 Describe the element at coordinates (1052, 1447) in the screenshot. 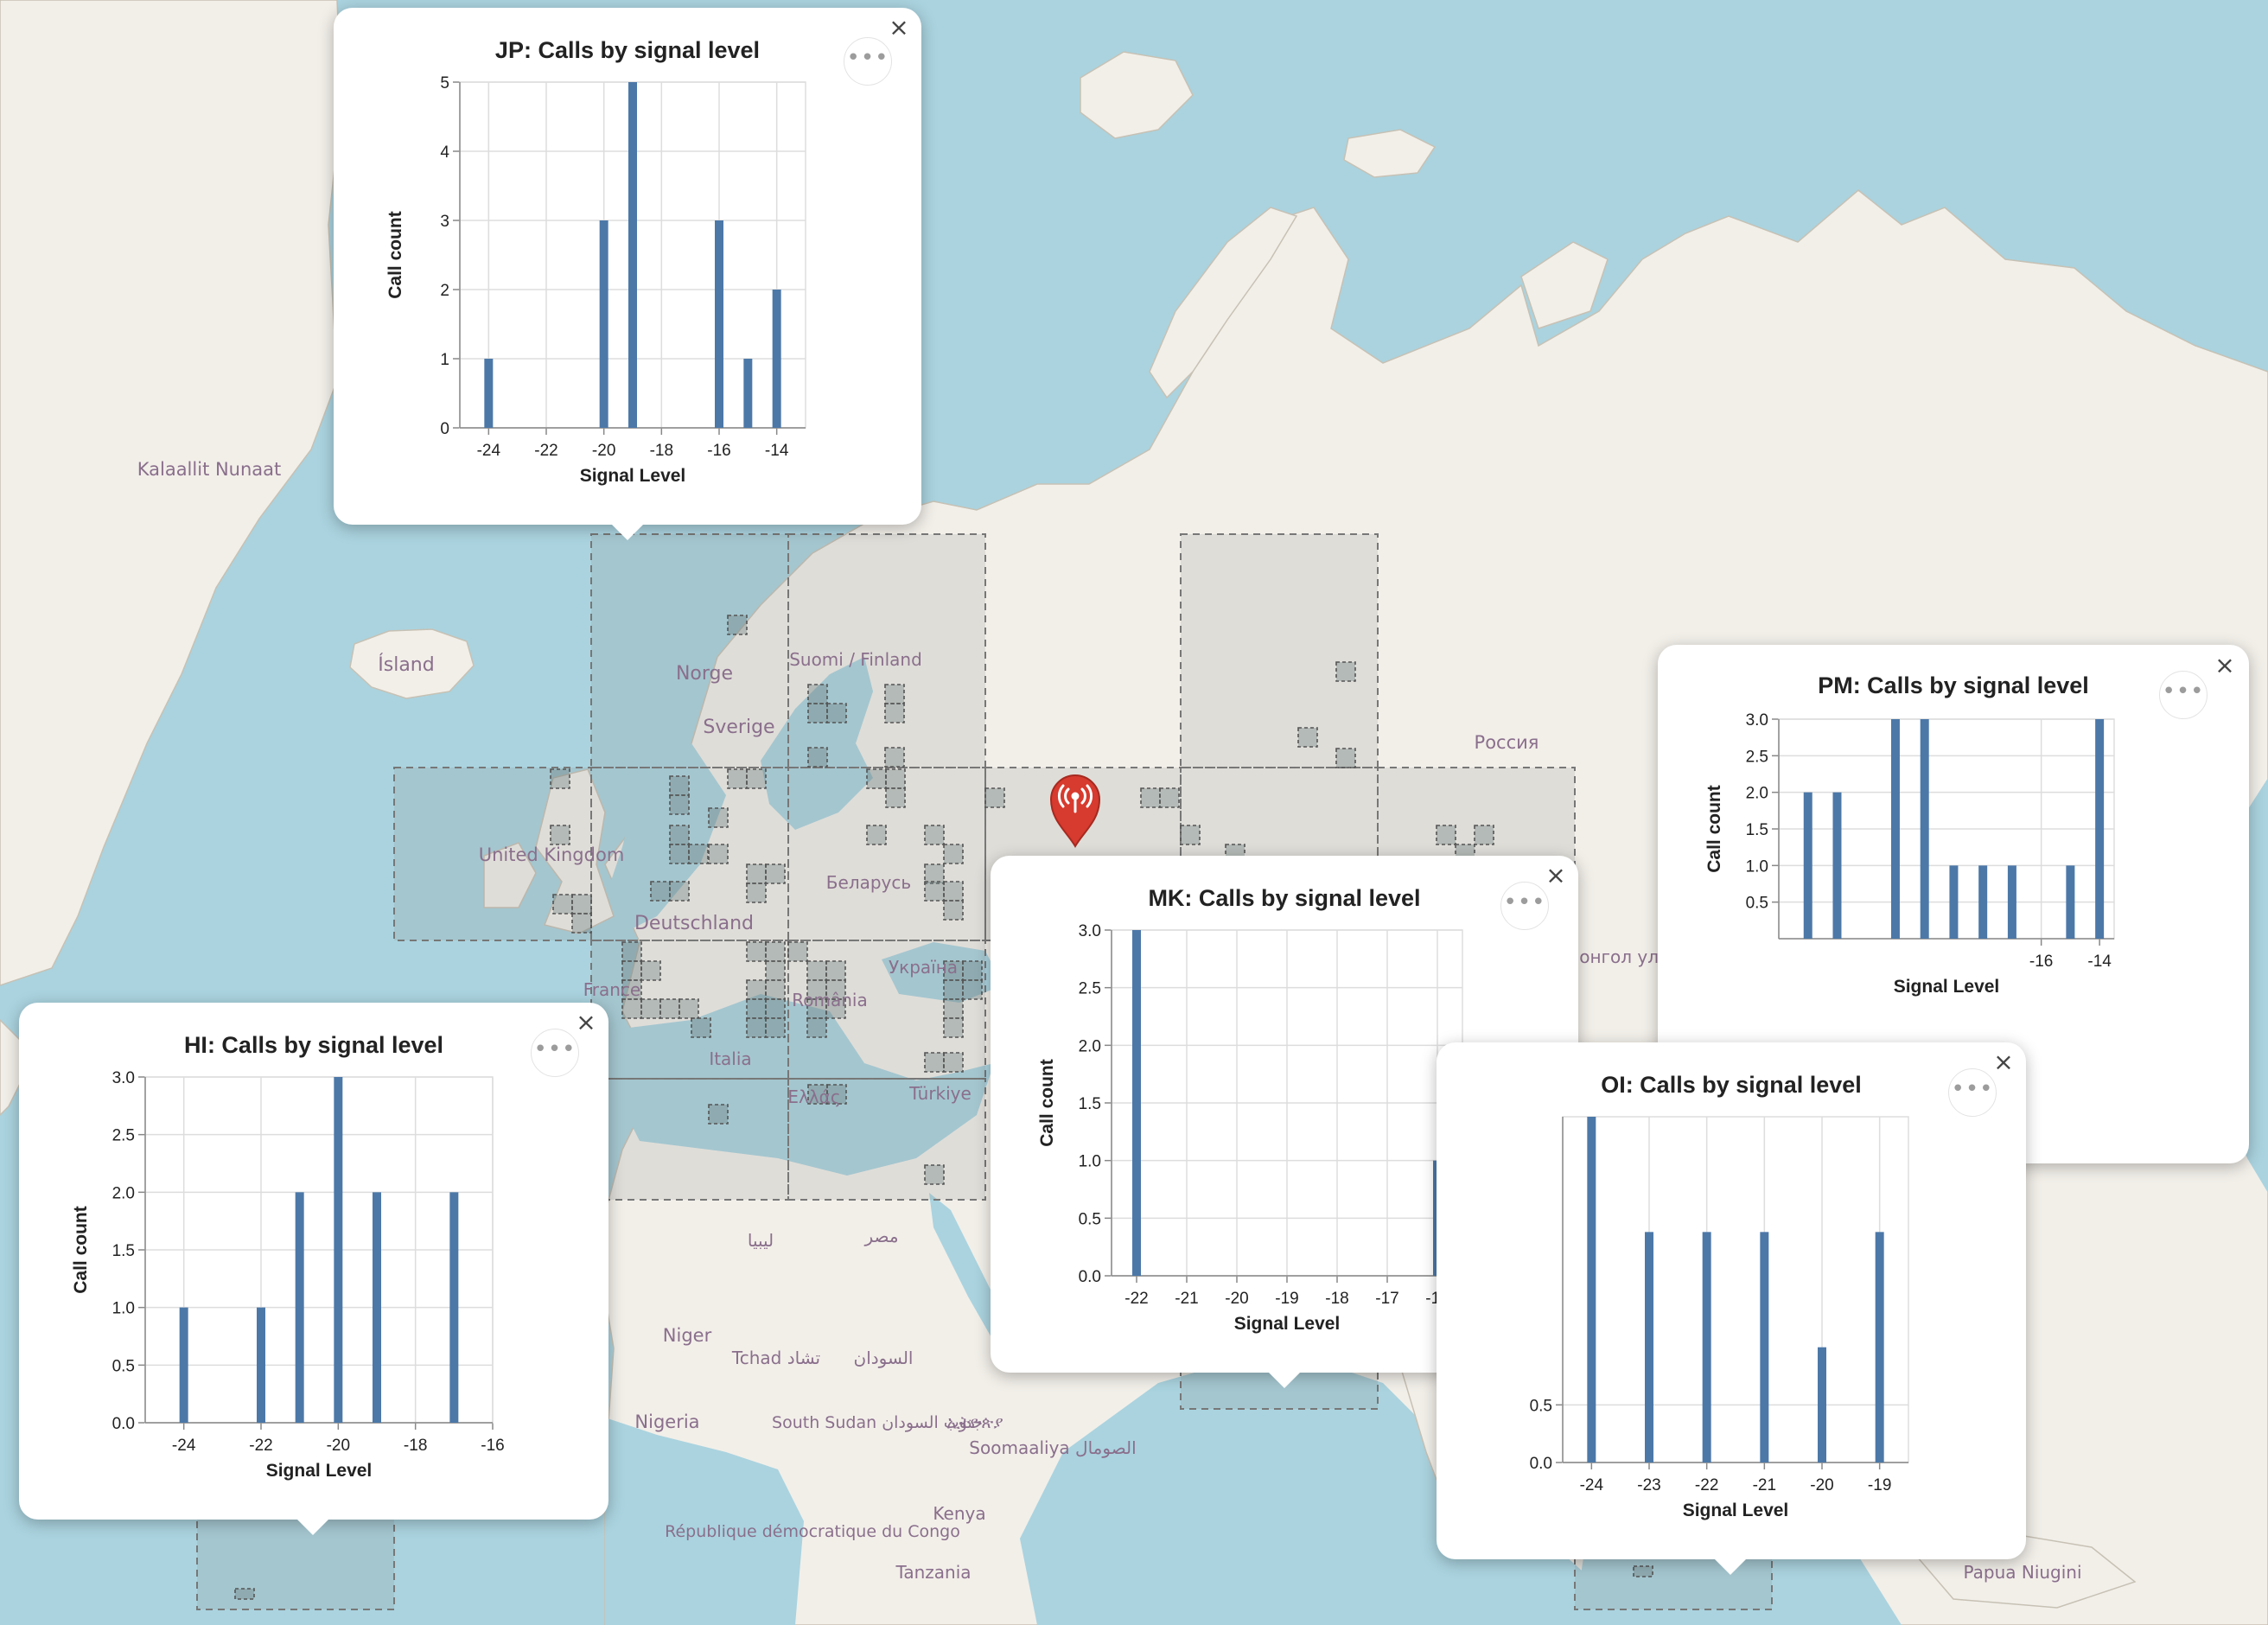

I see `map-label: Soomaaliya الصومال` at that location.